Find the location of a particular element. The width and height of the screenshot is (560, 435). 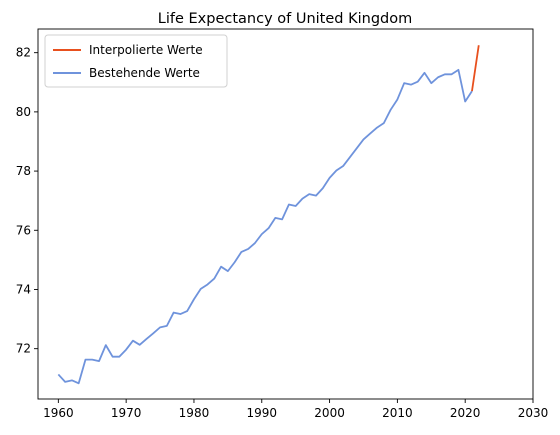

x-tick-label: 1960 is located at coordinates (58, 413).